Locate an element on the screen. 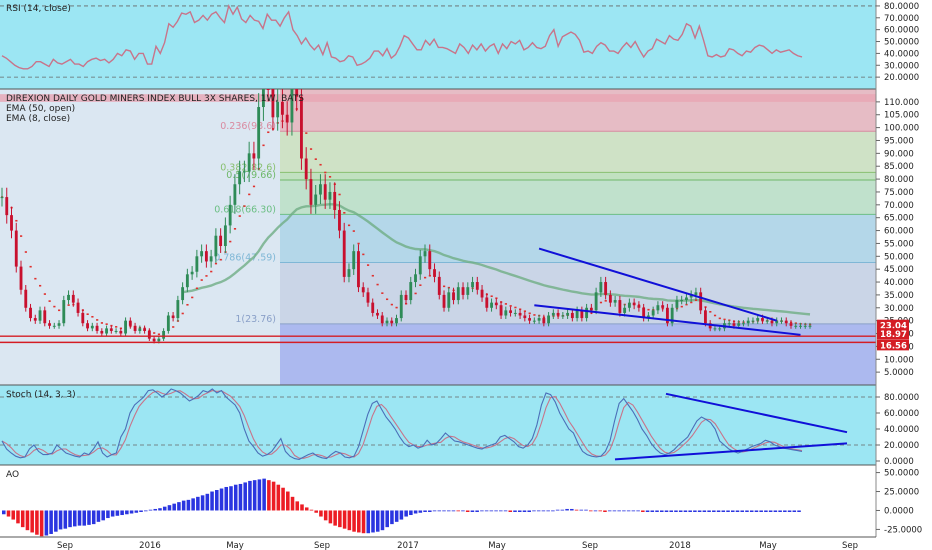 The image size is (932, 550). fib-zone is located at coordinates (578, 197).